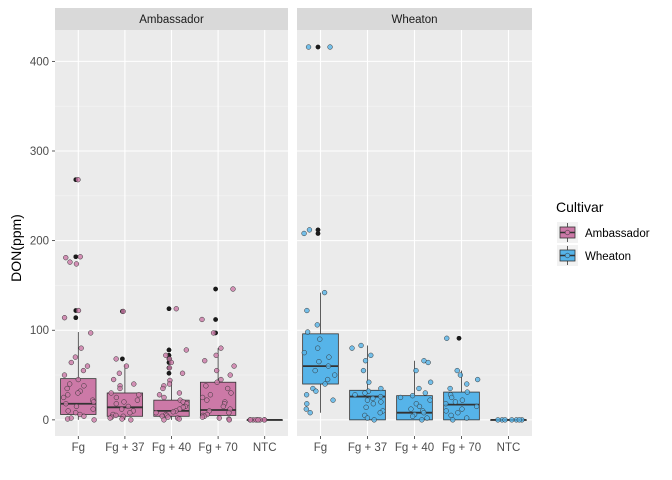 The height and width of the screenshot is (480, 672). I want to click on y-tick-label: 400, so click(39, 62).